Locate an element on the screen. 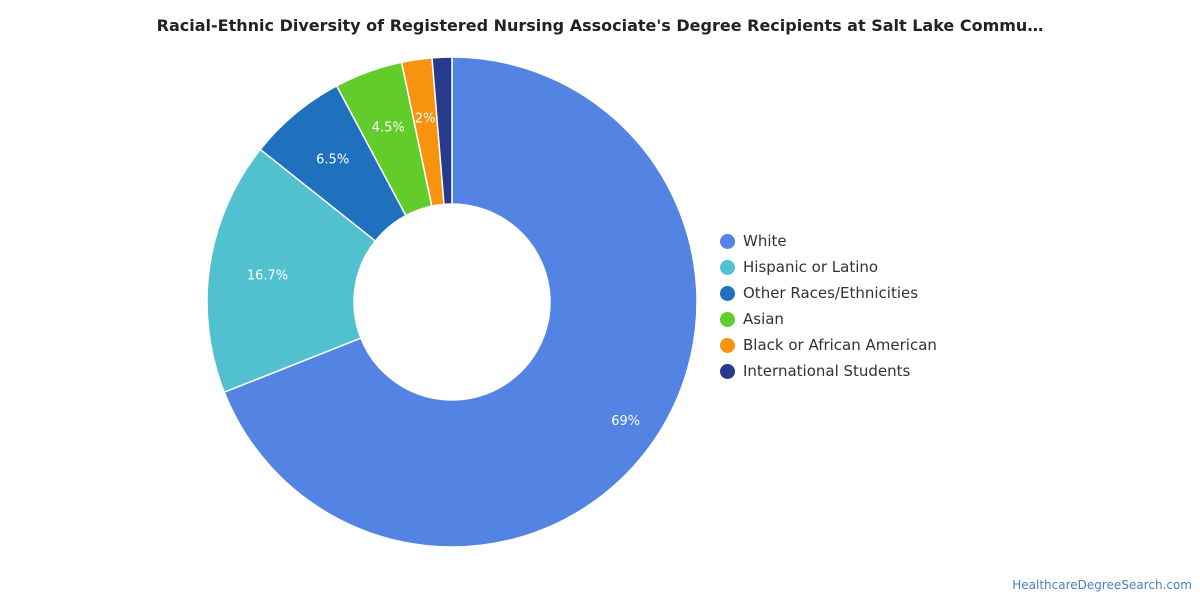 Image resolution: width=1200 pixels, height=600 pixels. legend-label: International Students is located at coordinates (827, 371).